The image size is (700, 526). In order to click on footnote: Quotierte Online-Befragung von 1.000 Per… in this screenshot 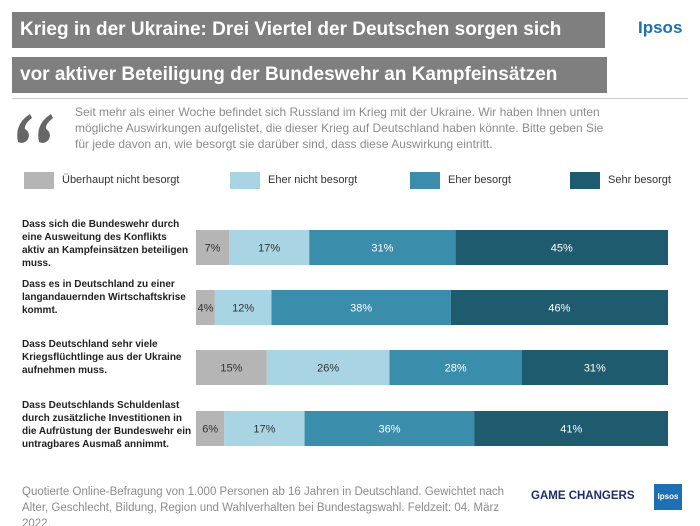, I will do `click(263, 506)`.